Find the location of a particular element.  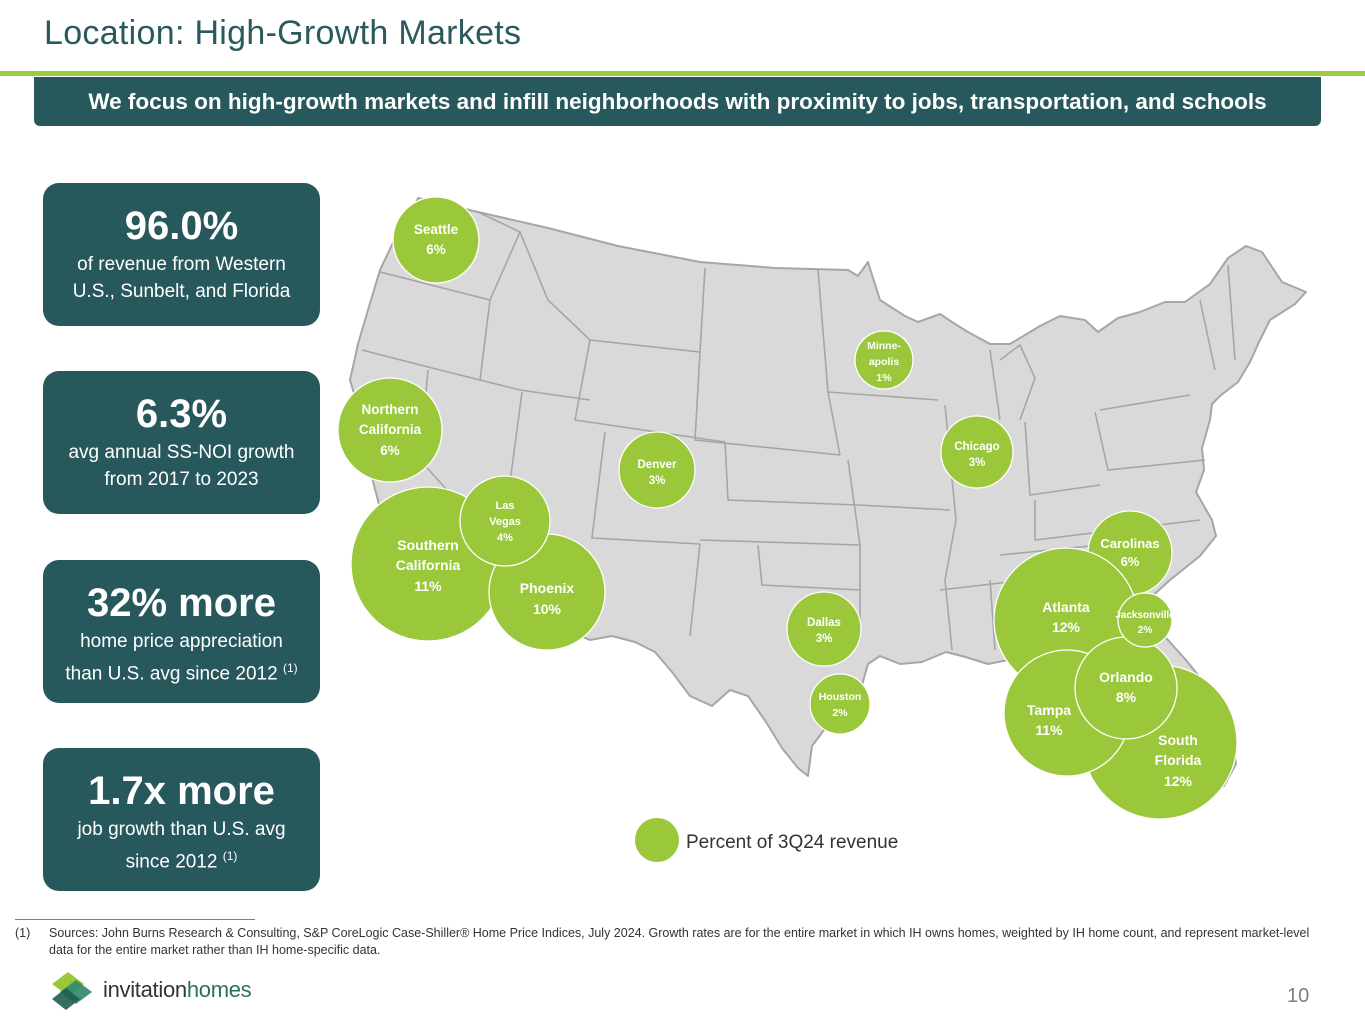

stat-value: 32% more is located at coordinates (181, 603).